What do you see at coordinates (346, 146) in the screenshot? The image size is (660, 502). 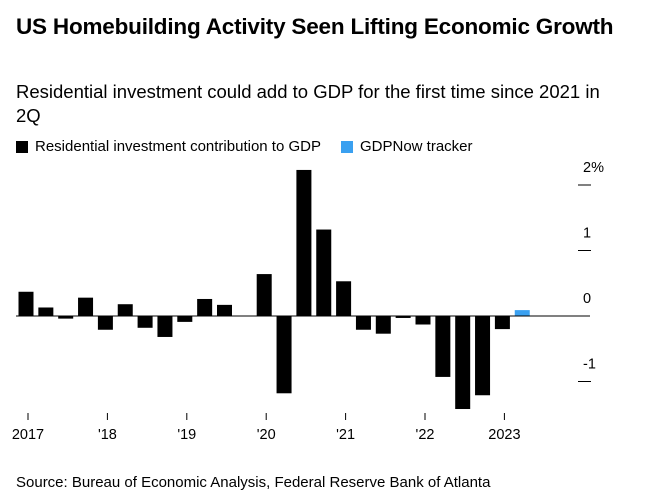 I see `legend-swatch-gdpnow` at bounding box center [346, 146].